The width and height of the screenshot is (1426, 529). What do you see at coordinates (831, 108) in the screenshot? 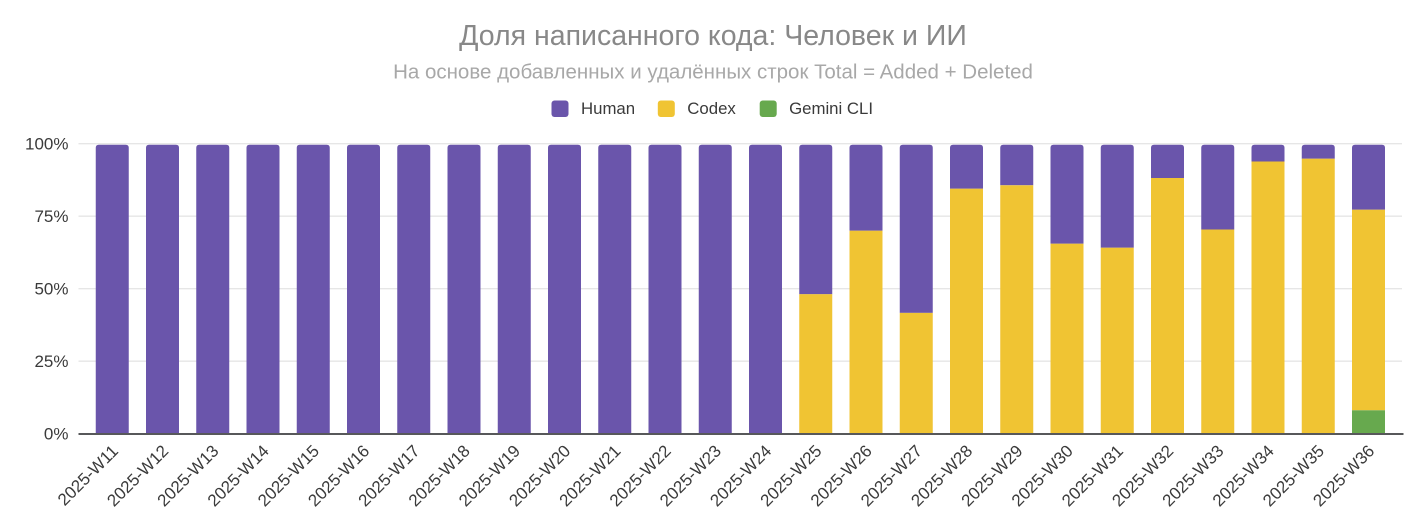
I see `svg-text: Gemini CLI` at bounding box center [831, 108].